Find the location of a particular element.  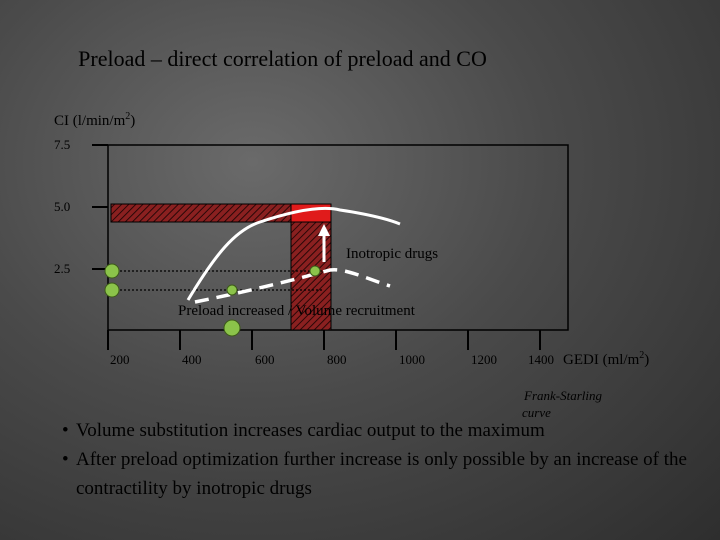

x-tick-label: 600 is located at coordinates (265, 359).